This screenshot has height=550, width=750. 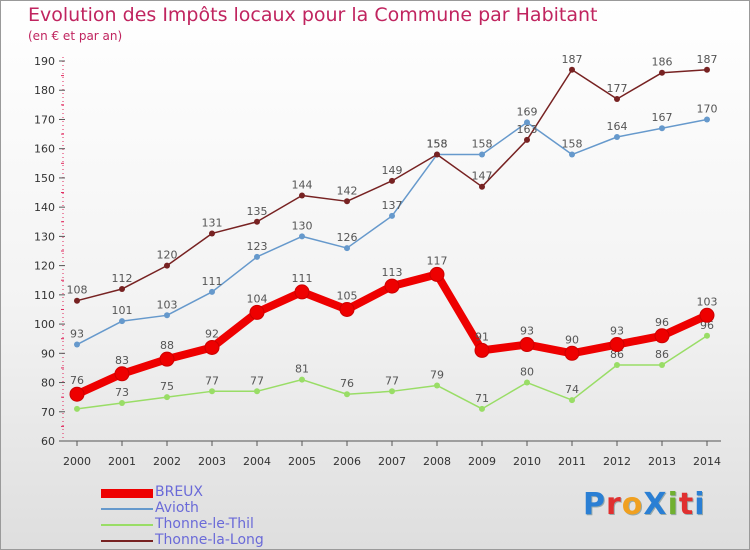 I want to click on y-tick-label: 110, so click(x=44, y=295).